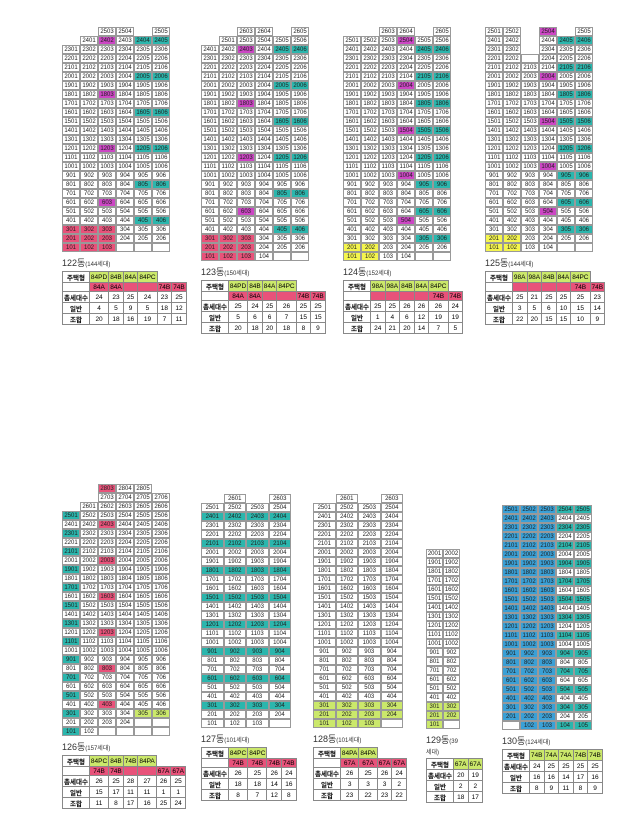 The width and height of the screenshot is (628, 829). What do you see at coordinates (89, 704) in the screenshot?
I see `unit-cell: 402` at bounding box center [89, 704].